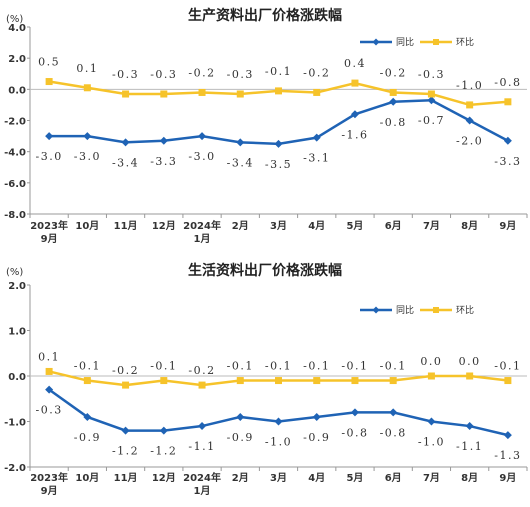 The width and height of the screenshot is (530, 507). Describe the element at coordinates (469, 141) in the screenshot. I see `data-label: -2.0` at that location.